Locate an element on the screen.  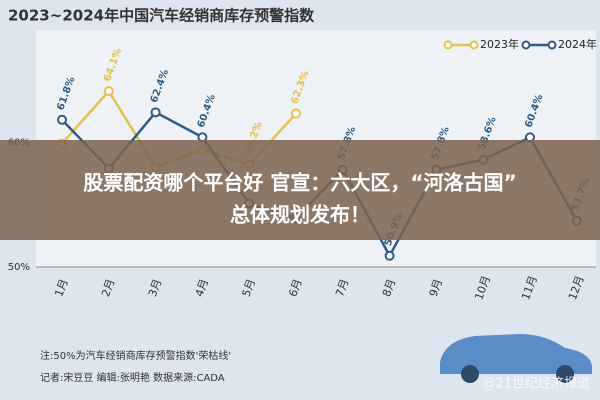
note: 注:50%为汽车经销商库存预警指数'荣枯线' is located at coordinates (135, 355).